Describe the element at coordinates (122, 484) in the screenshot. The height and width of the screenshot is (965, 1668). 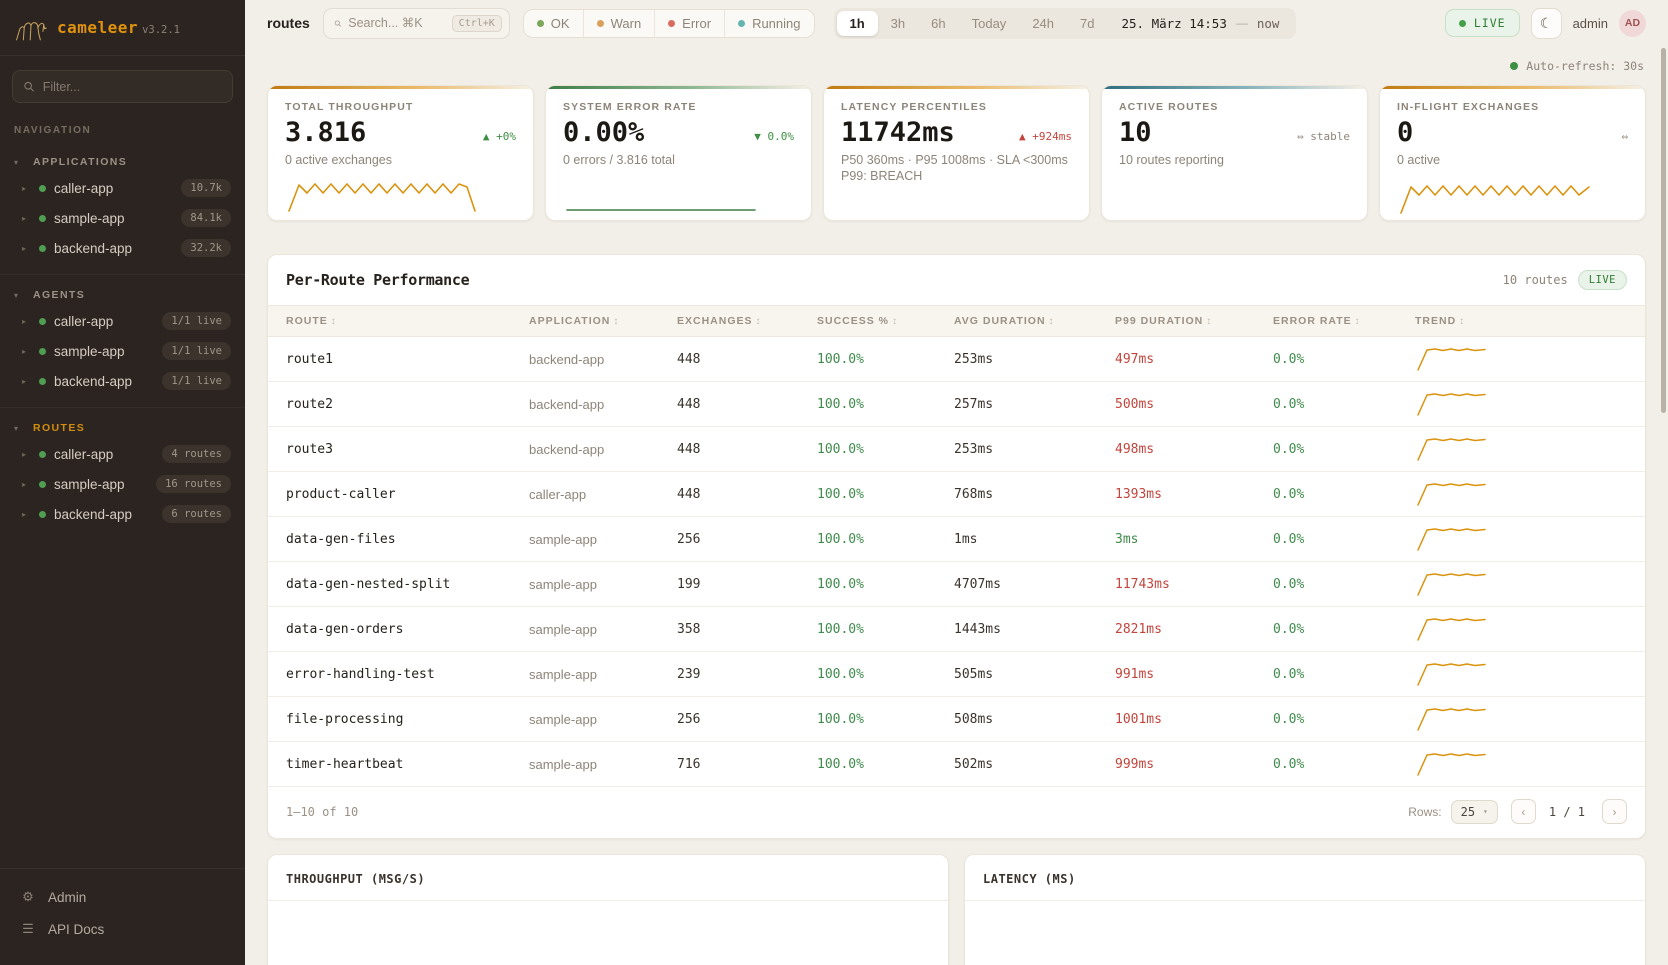
I see `sidebar-item-routes-sample: ▸ sample-app 16 routes` at that location.